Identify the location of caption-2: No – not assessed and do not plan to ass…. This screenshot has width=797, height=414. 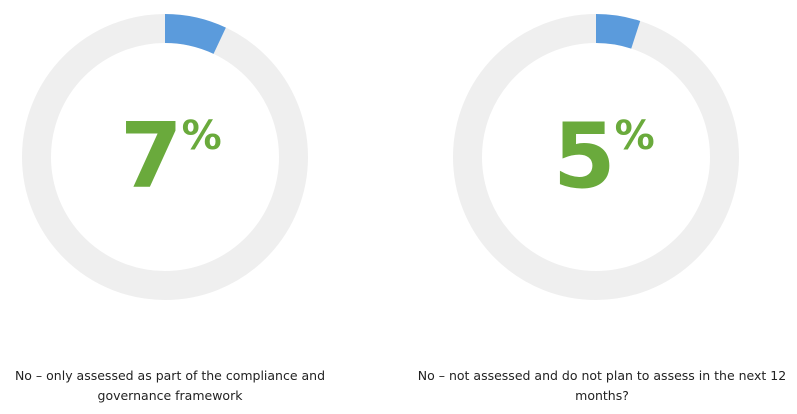
(602, 385).